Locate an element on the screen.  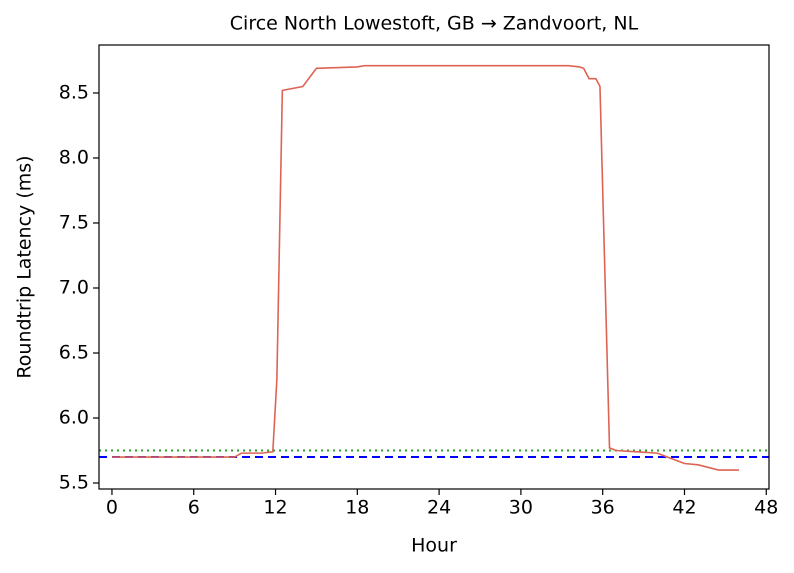
x-tick-label: 42 is located at coordinates (684, 508).